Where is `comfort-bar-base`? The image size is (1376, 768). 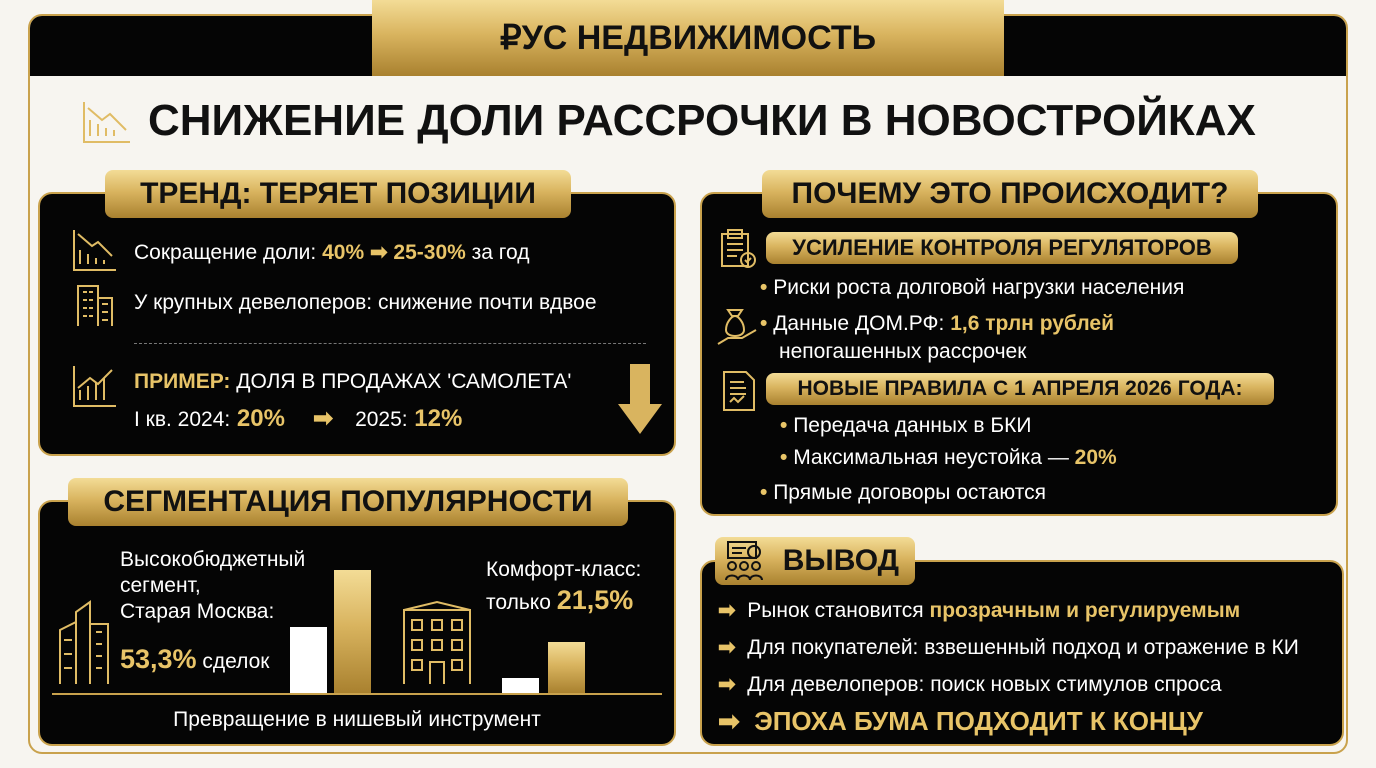
comfort-bar-base is located at coordinates (520, 685).